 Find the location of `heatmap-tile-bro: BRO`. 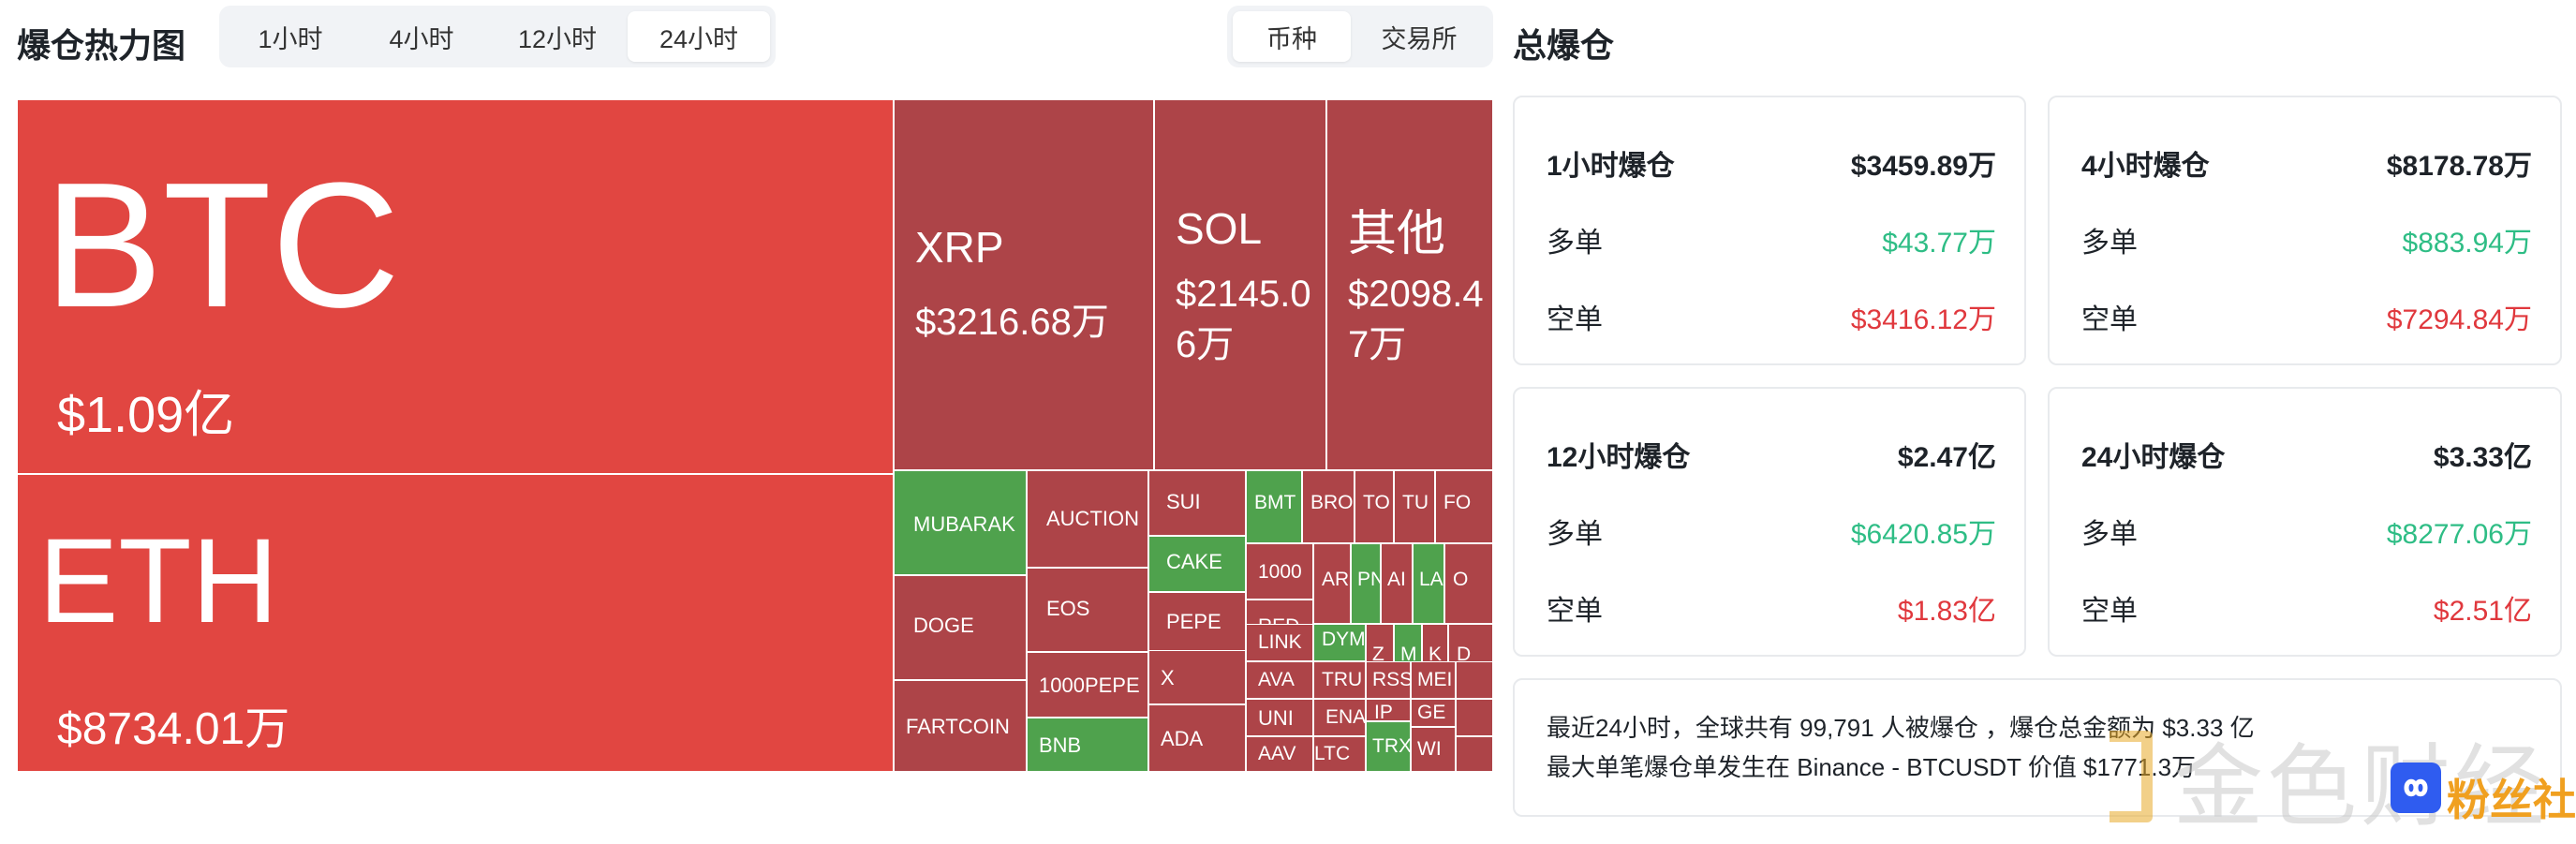

heatmap-tile-bro: BRO is located at coordinates (1328, 506).